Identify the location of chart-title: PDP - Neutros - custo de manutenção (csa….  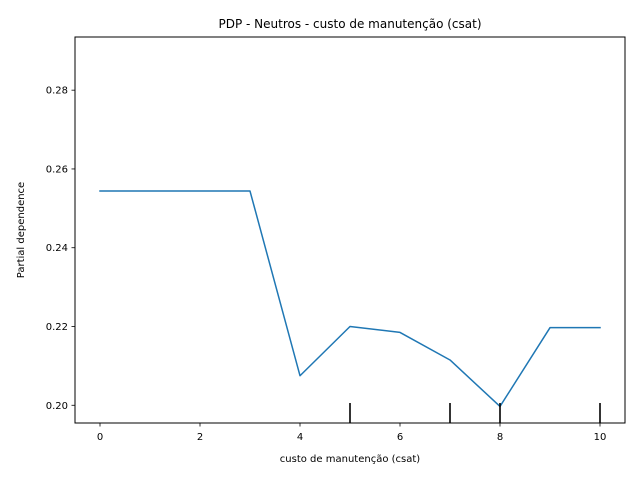
(349, 24).